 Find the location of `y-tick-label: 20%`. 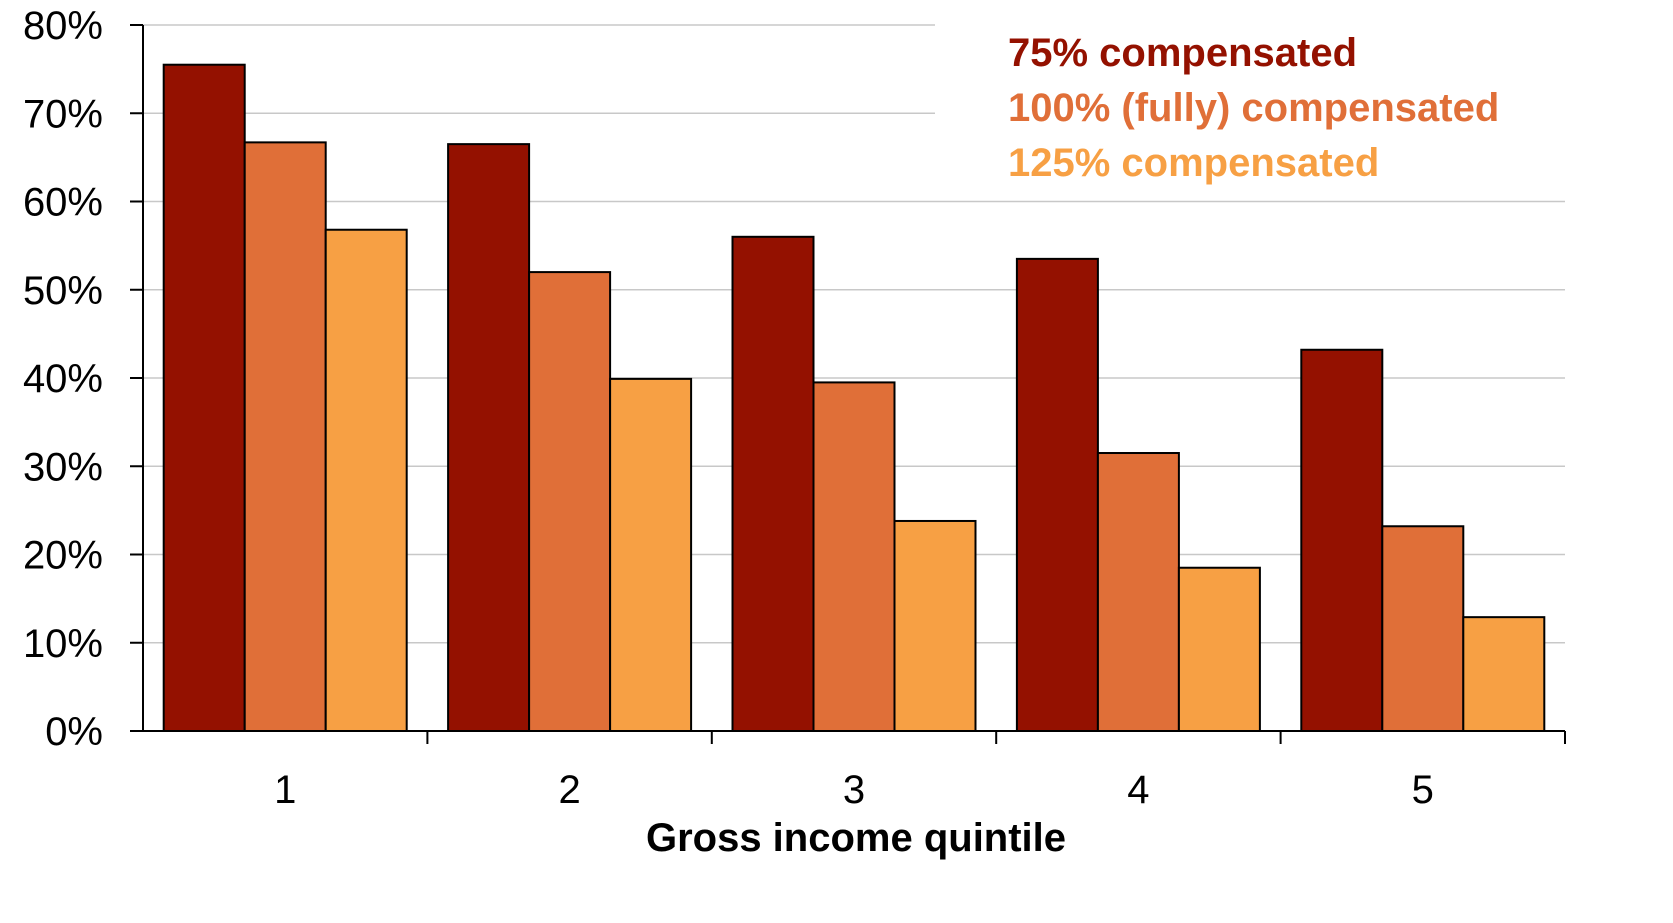

y-tick-label: 20% is located at coordinates (63, 556).